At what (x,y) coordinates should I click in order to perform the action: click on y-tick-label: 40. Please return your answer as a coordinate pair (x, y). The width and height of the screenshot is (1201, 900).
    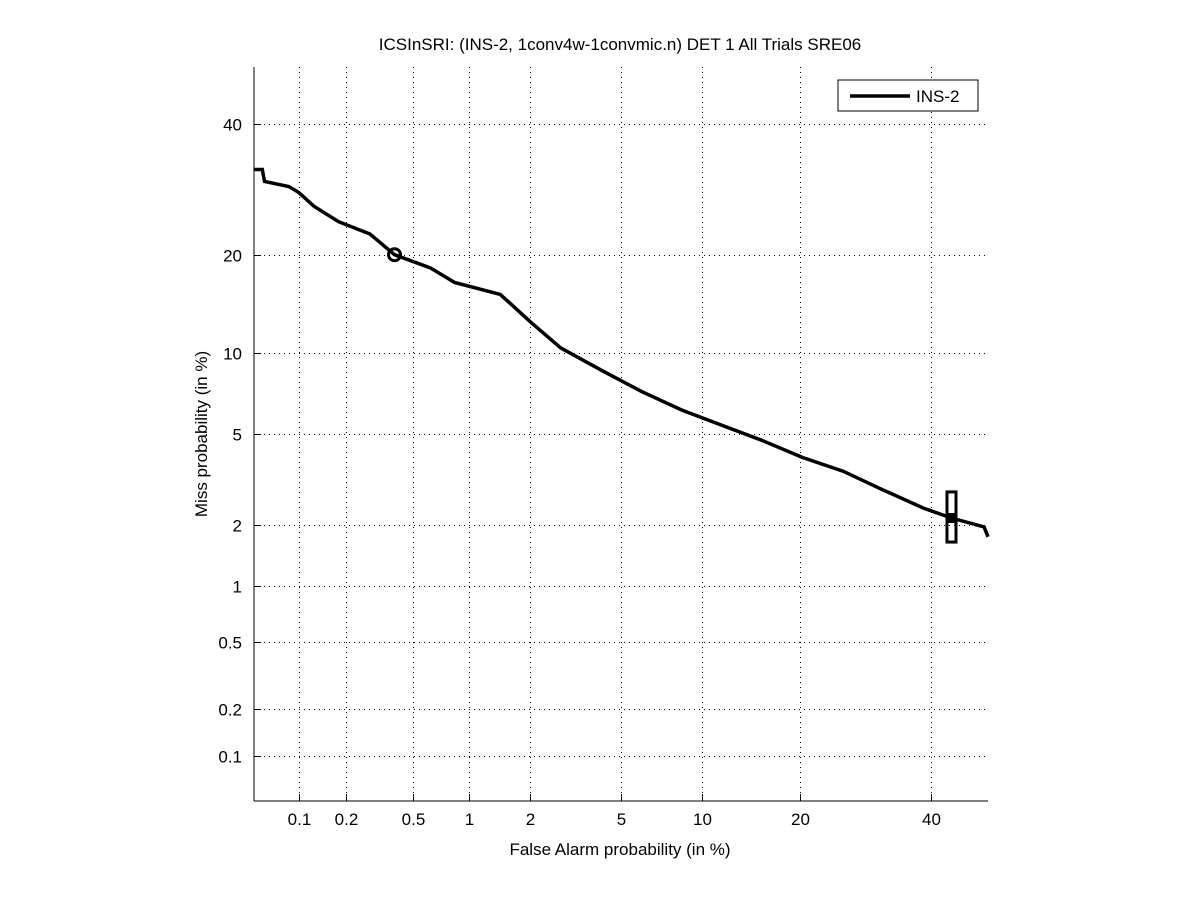
    Looking at the image, I should click on (232, 125).